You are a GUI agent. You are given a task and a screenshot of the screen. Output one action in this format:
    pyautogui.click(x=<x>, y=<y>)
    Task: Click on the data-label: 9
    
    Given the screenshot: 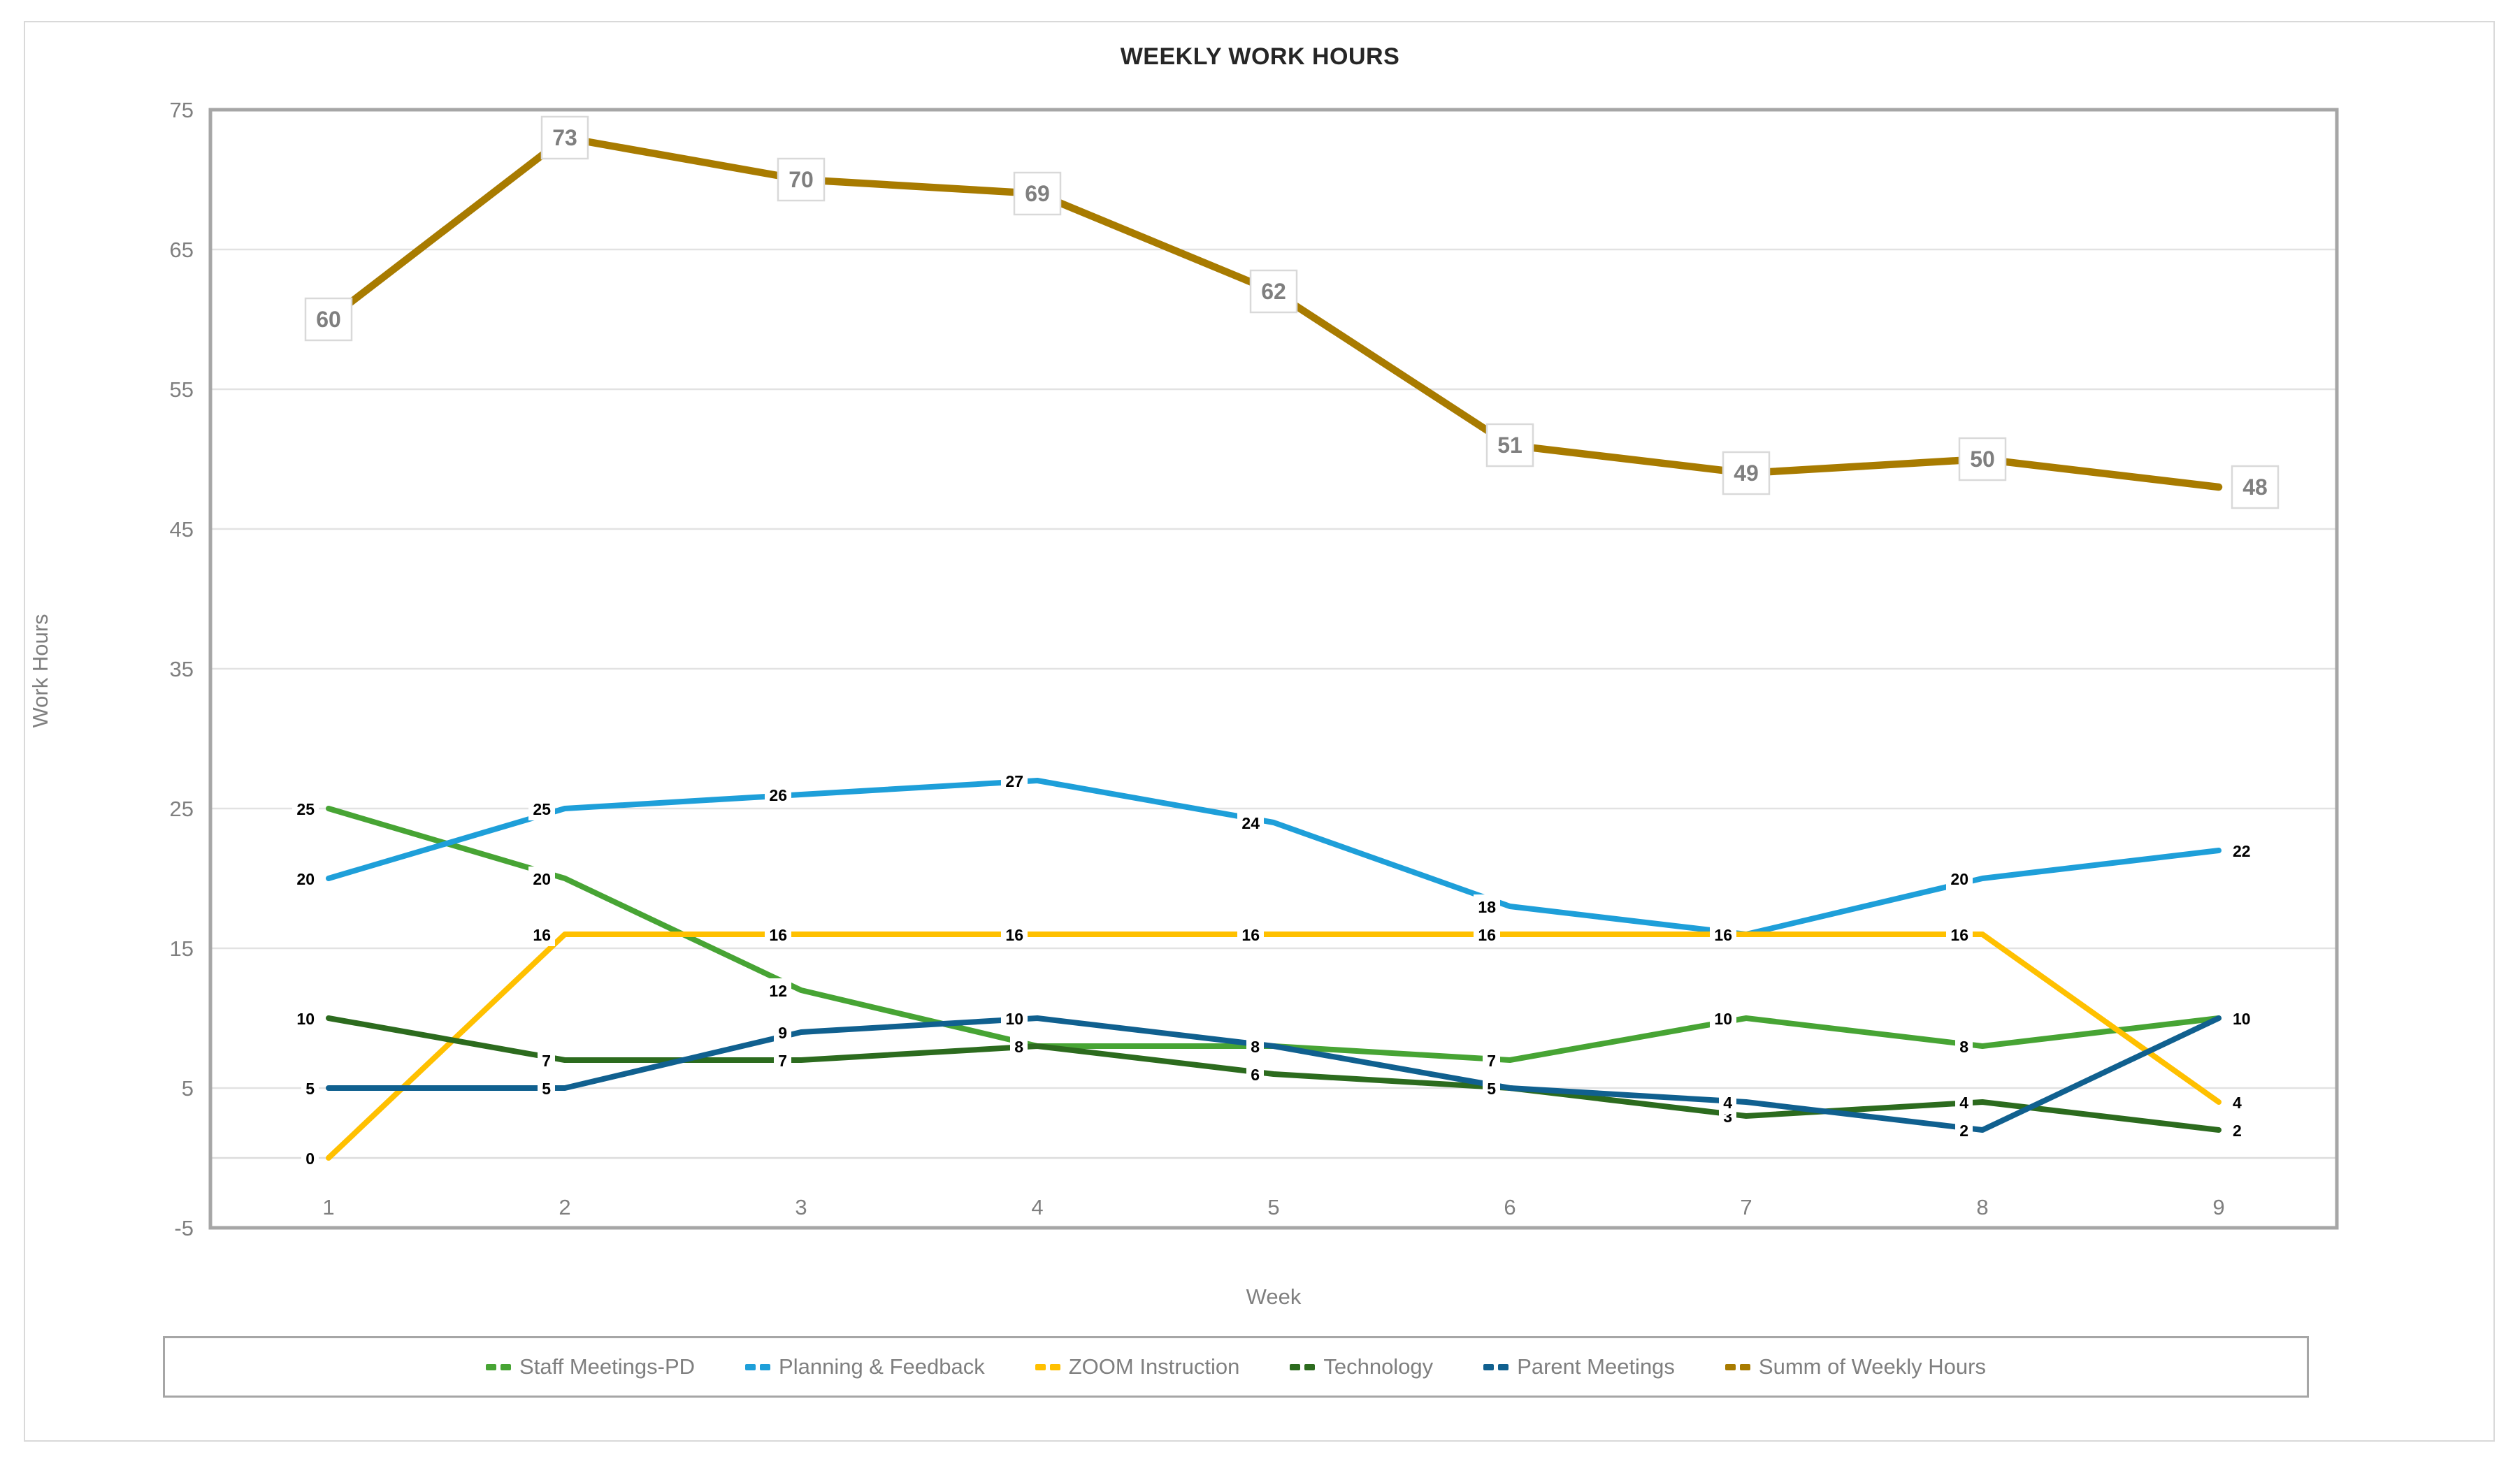 What is the action you would take?
    pyautogui.click(x=782, y=1033)
    